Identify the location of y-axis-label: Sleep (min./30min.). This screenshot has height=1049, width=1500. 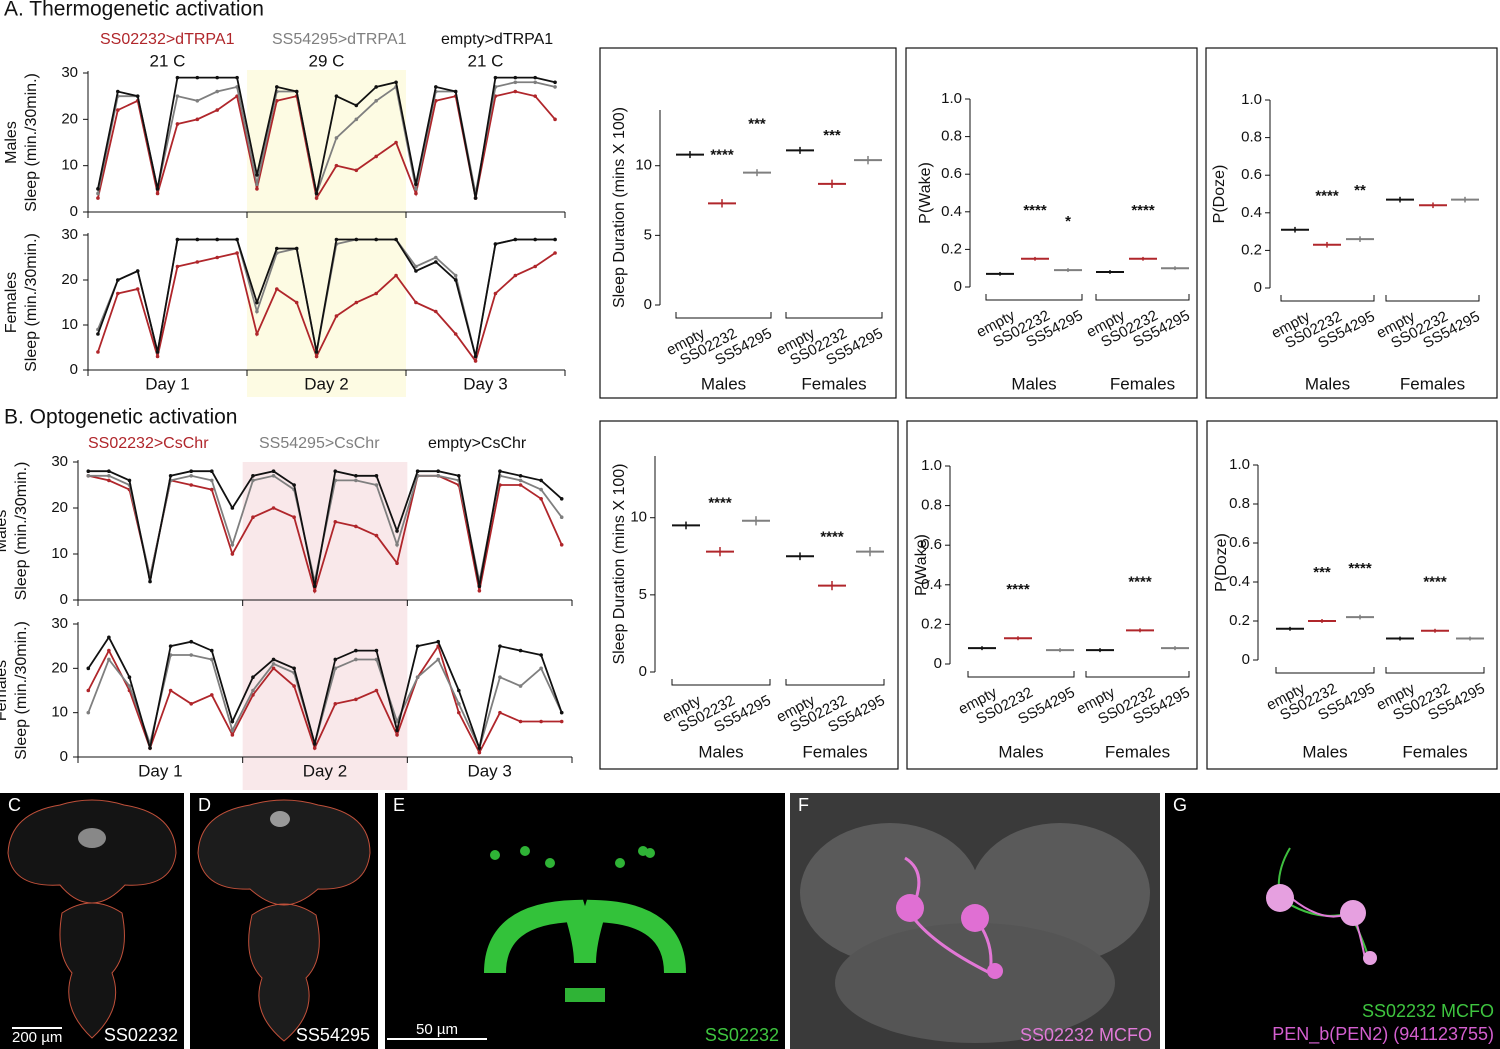
(21, 531).